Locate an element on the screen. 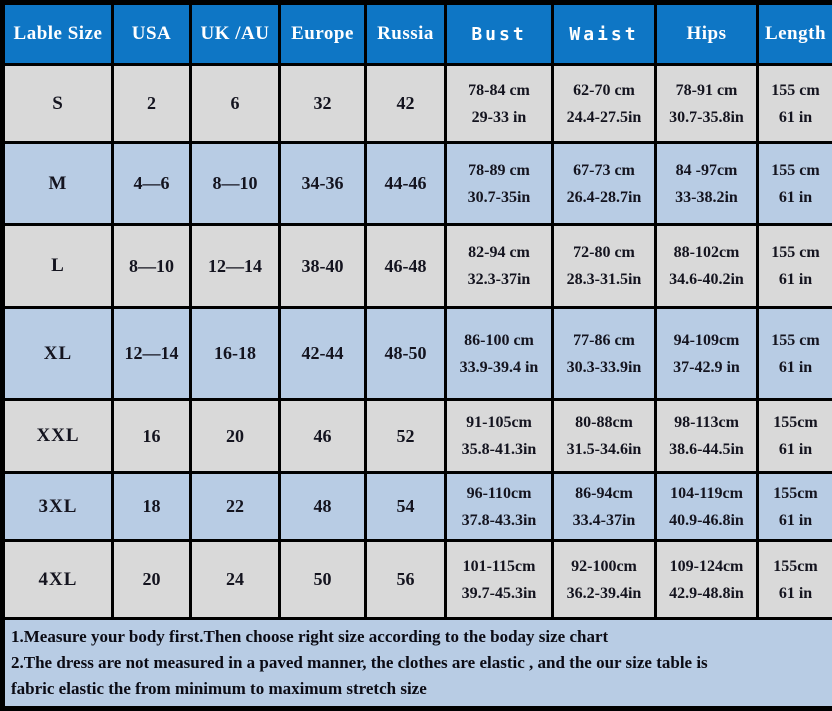  measurement-line: 33.9-39.4 in is located at coordinates (499, 367).